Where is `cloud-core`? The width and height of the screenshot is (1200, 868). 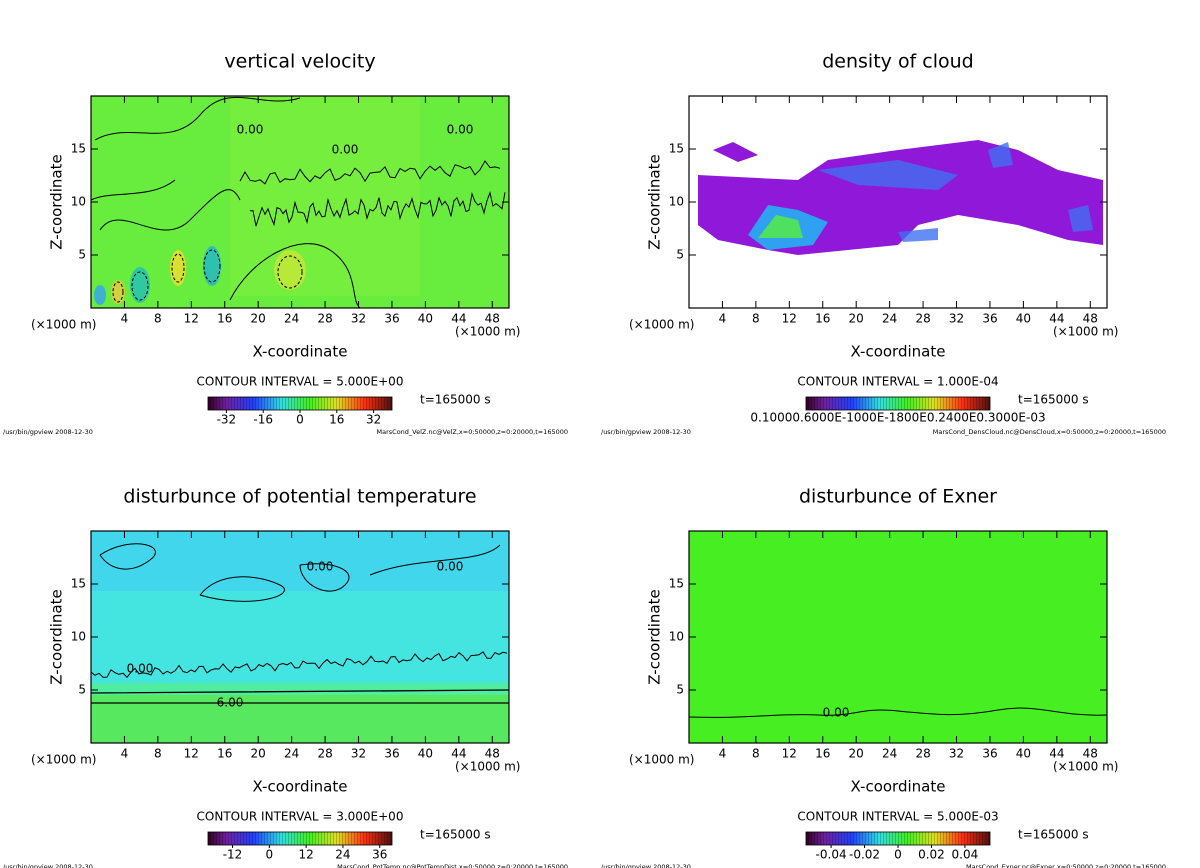 cloud-core is located at coordinates (955, 192).